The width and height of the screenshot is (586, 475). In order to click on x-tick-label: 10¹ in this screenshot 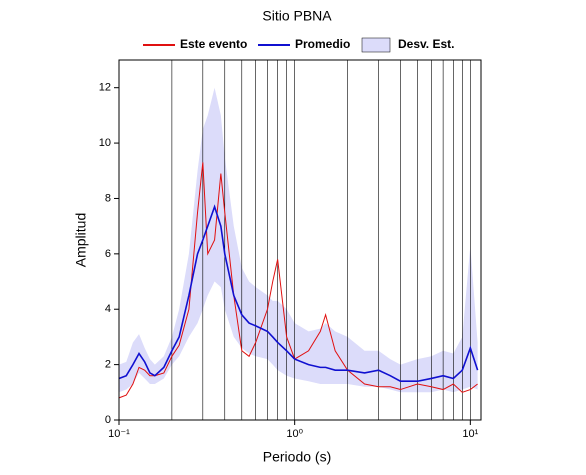, I will do `click(470, 434)`.